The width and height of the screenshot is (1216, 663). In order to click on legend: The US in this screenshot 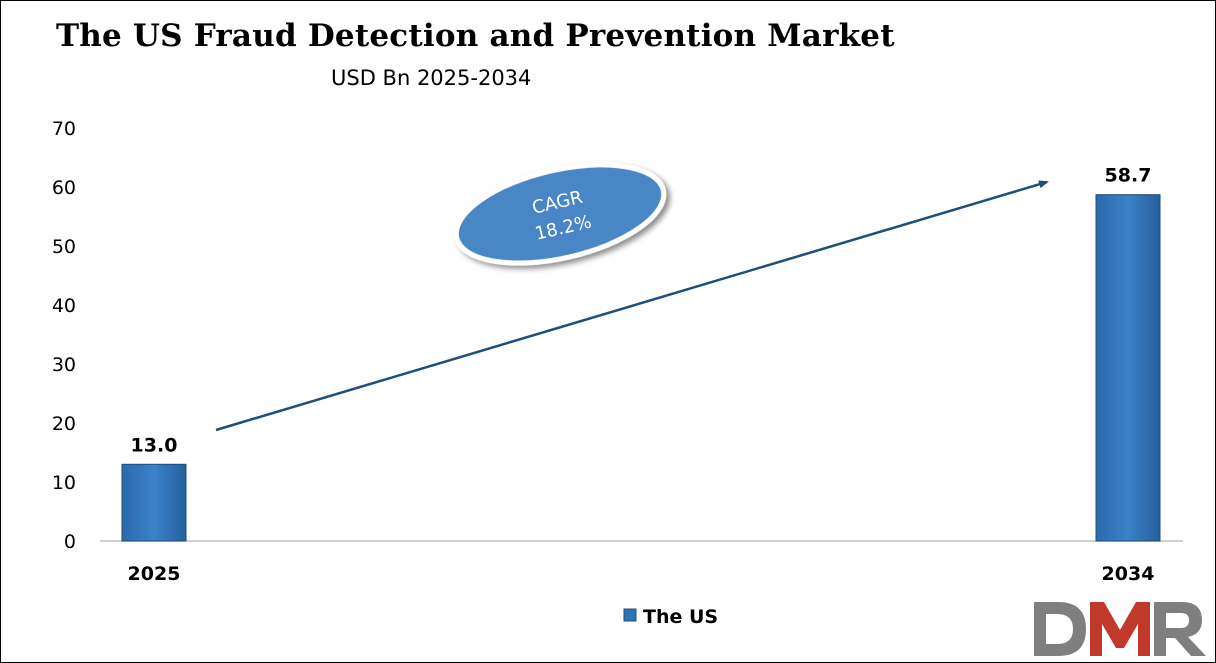, I will do `click(670, 617)`.